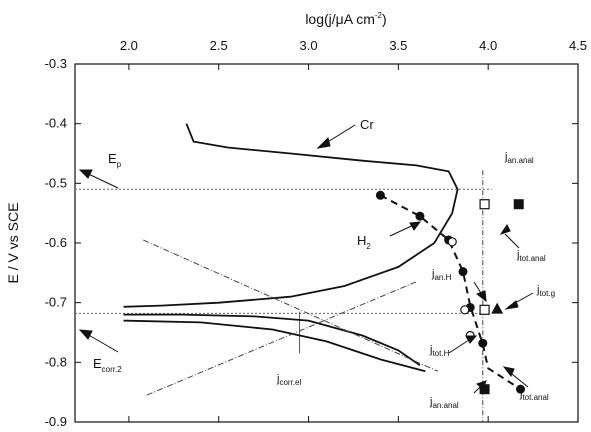 This screenshot has width=591, height=432. What do you see at coordinates (115, 160) in the screenshot?
I see `ep-label: Ep` at bounding box center [115, 160].